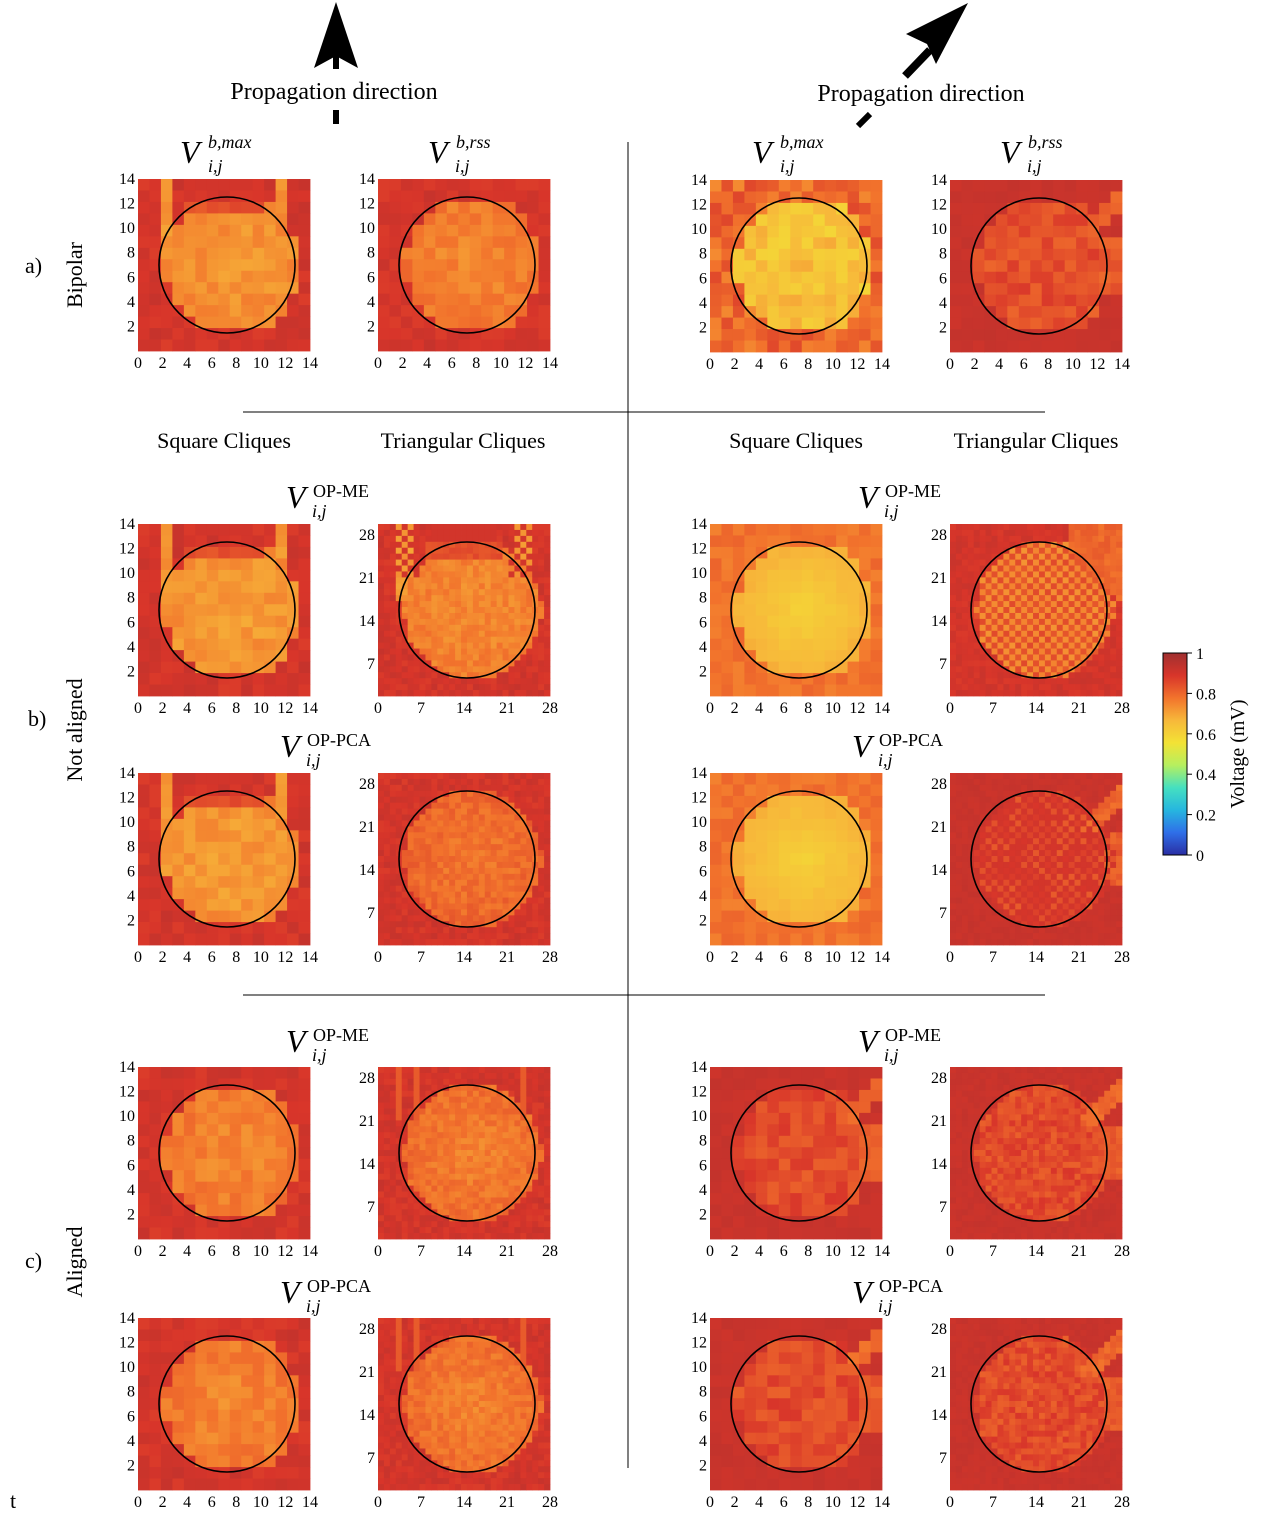  What do you see at coordinates (187, 363) in the screenshot?
I see `x-tick-label: 4` at bounding box center [187, 363].